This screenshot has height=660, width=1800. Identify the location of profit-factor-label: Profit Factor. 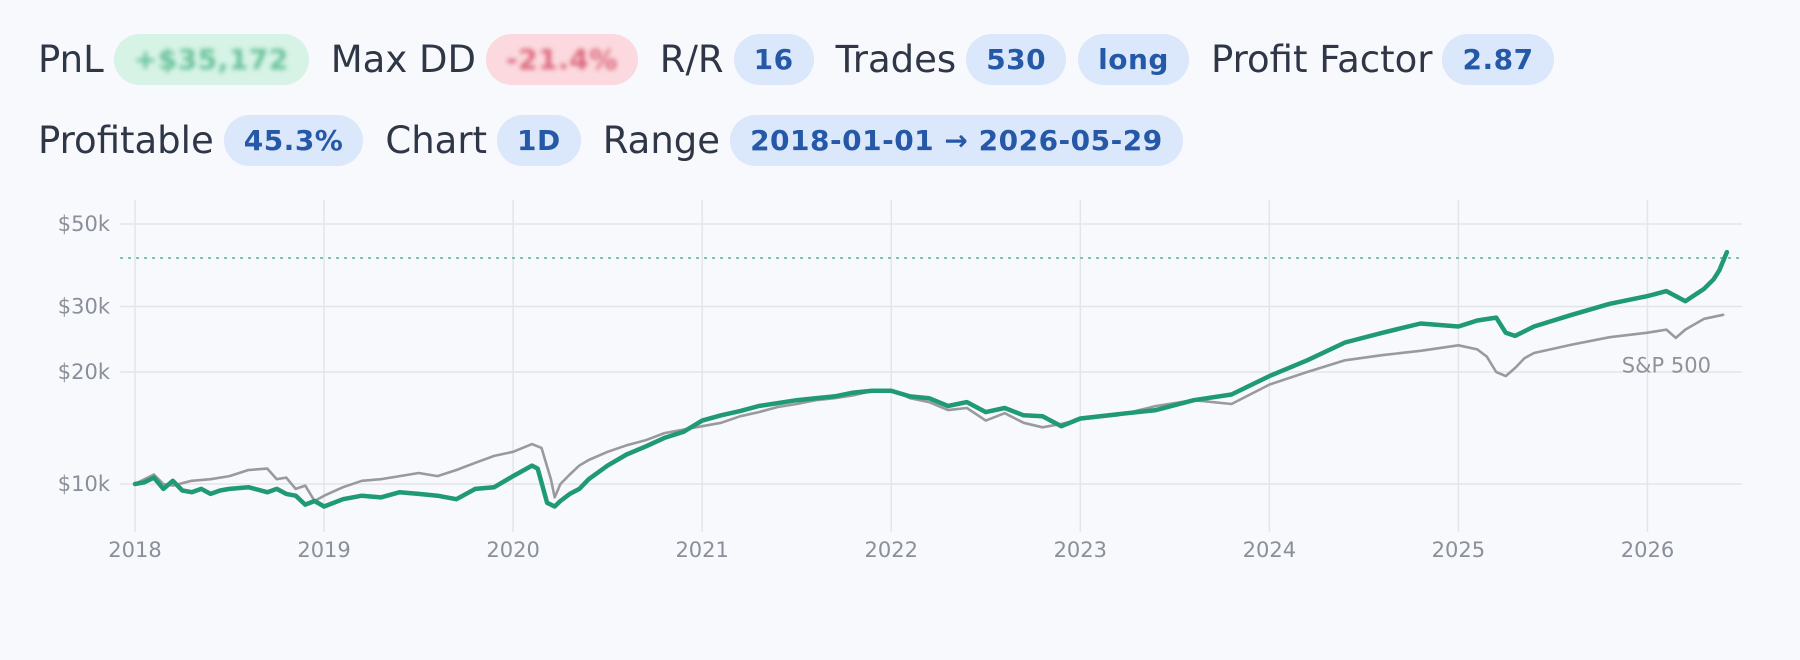
(1321, 59).